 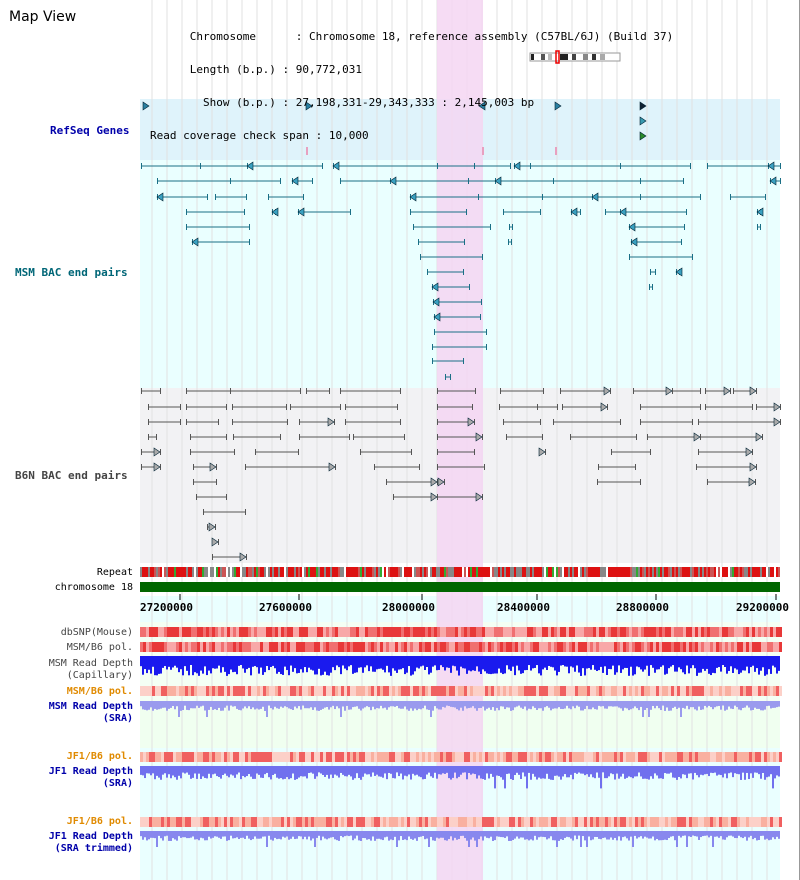 What do you see at coordinates (90, 130) in the screenshot?
I see `track-label-refseq: RefSeq Genes` at bounding box center [90, 130].